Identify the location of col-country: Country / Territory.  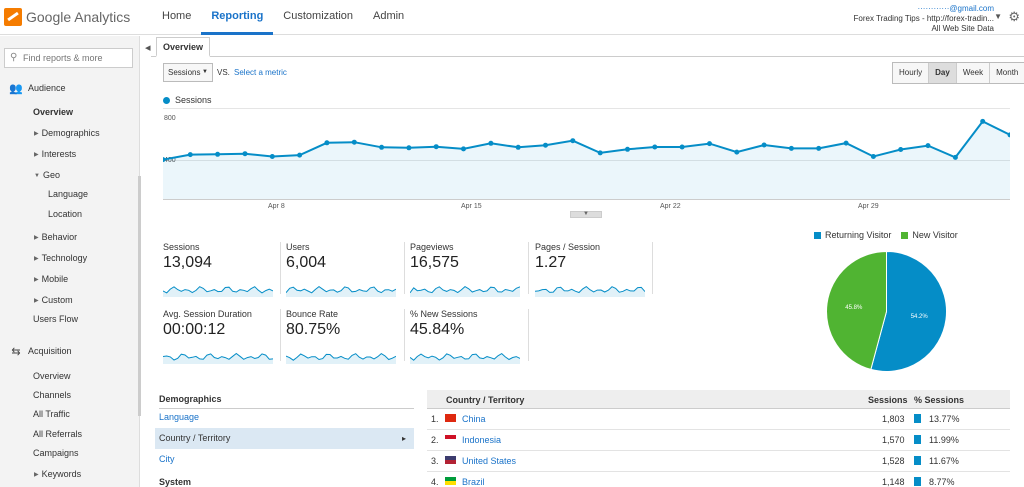
(485, 400).